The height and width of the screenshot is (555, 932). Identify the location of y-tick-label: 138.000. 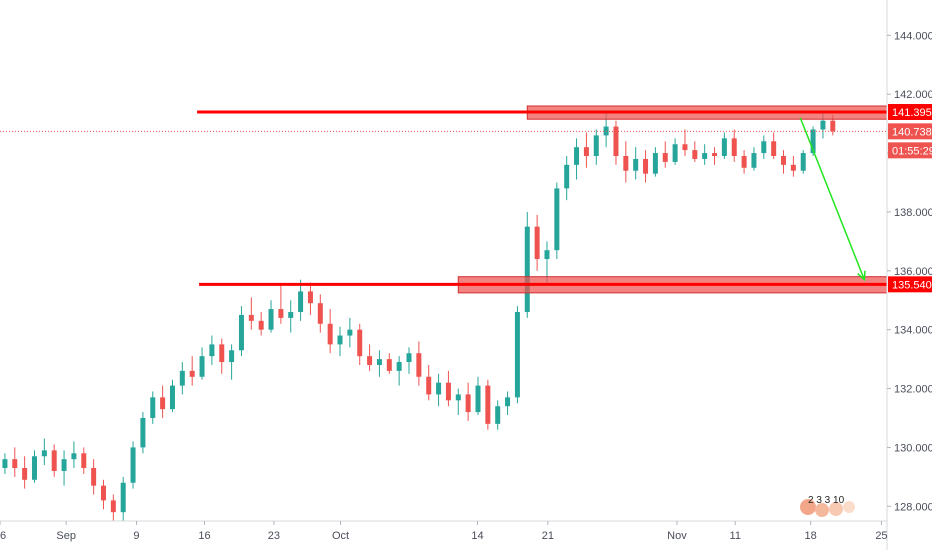
(913, 213).